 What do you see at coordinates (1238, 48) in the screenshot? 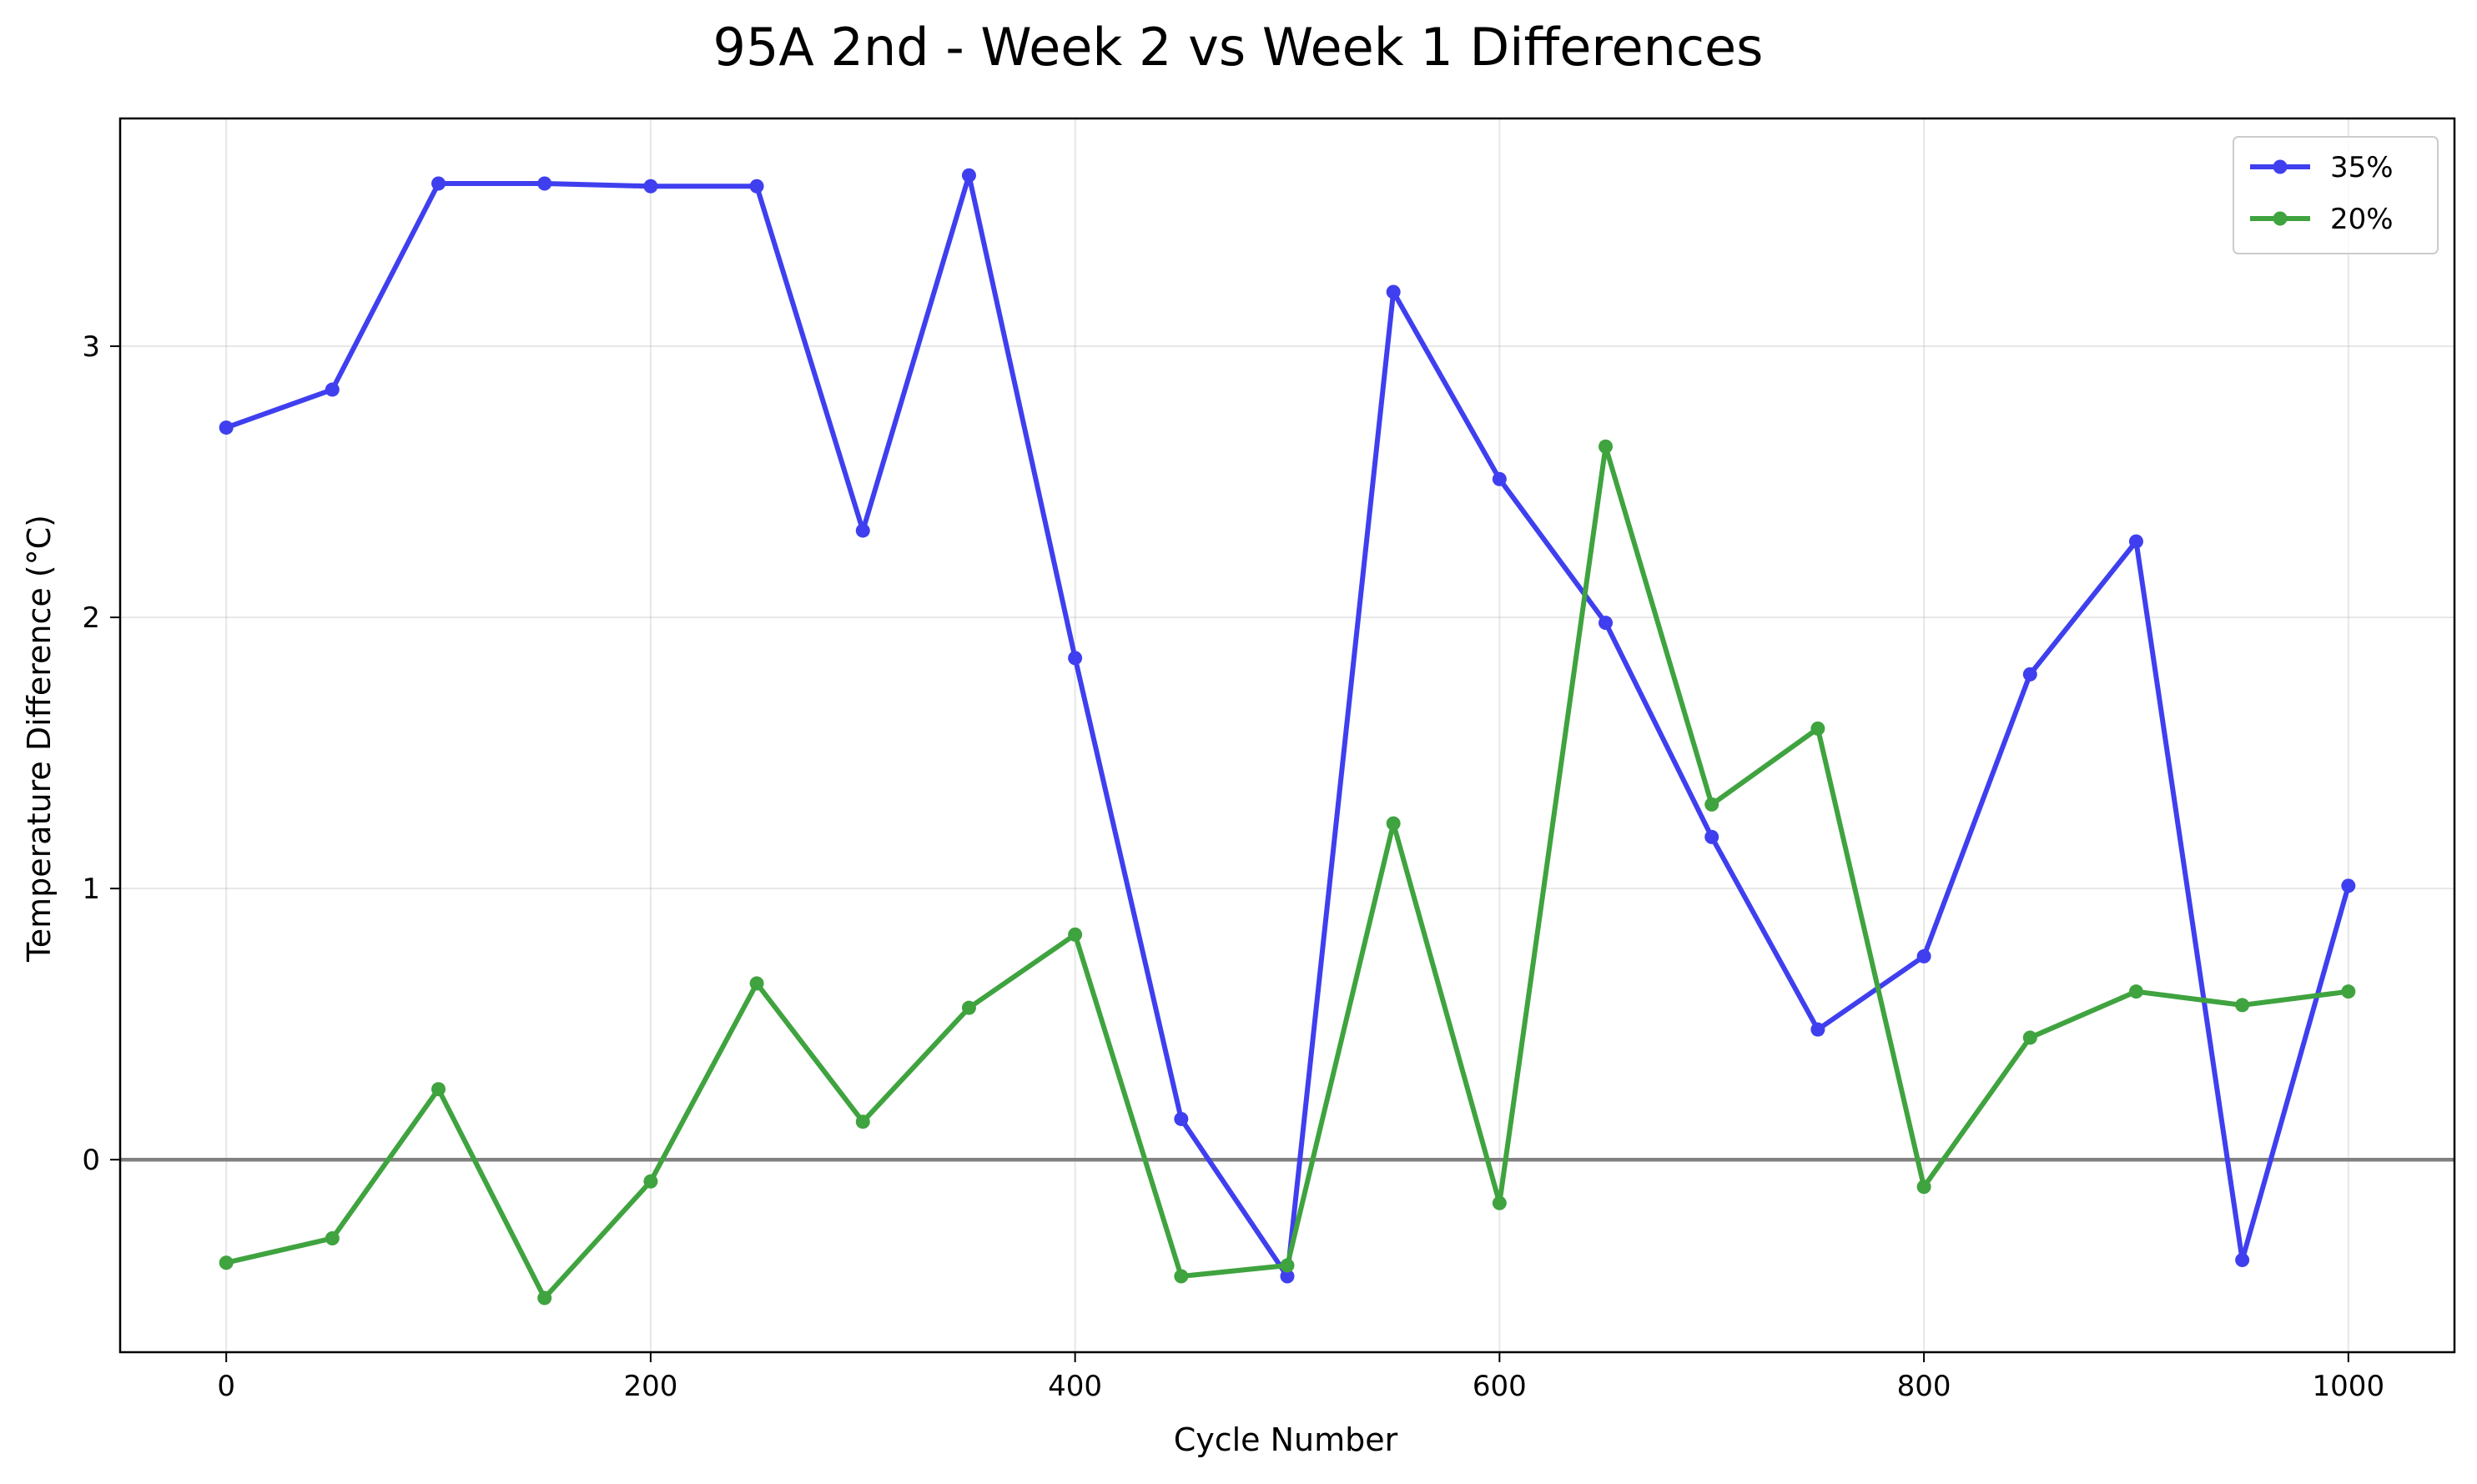
I see `chart-title: 95A 2nd - Week 2 vs Week 1 Differences` at bounding box center [1238, 48].